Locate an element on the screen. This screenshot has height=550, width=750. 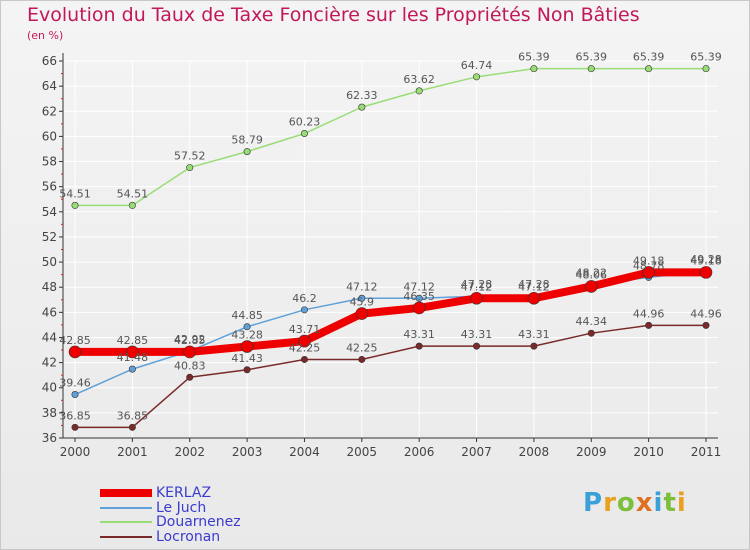
x-tick-label: 2000 is located at coordinates (75, 452).